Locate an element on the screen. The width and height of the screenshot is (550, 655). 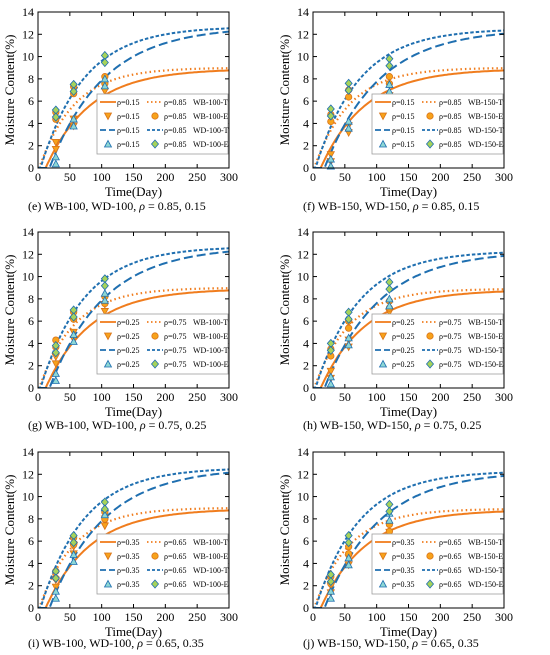
legend-label-series: WD-150-T is located at coordinates (486, 130).